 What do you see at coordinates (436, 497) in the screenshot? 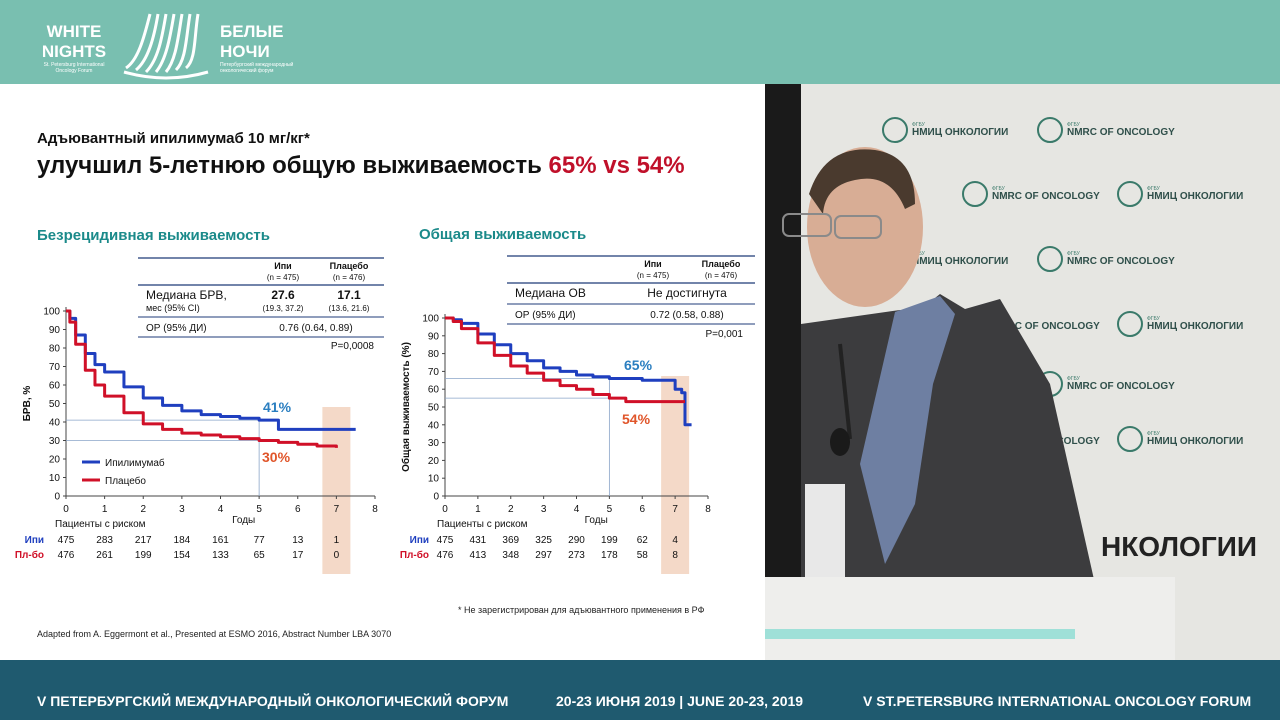
I see `y-tick-label: 0` at bounding box center [436, 497].